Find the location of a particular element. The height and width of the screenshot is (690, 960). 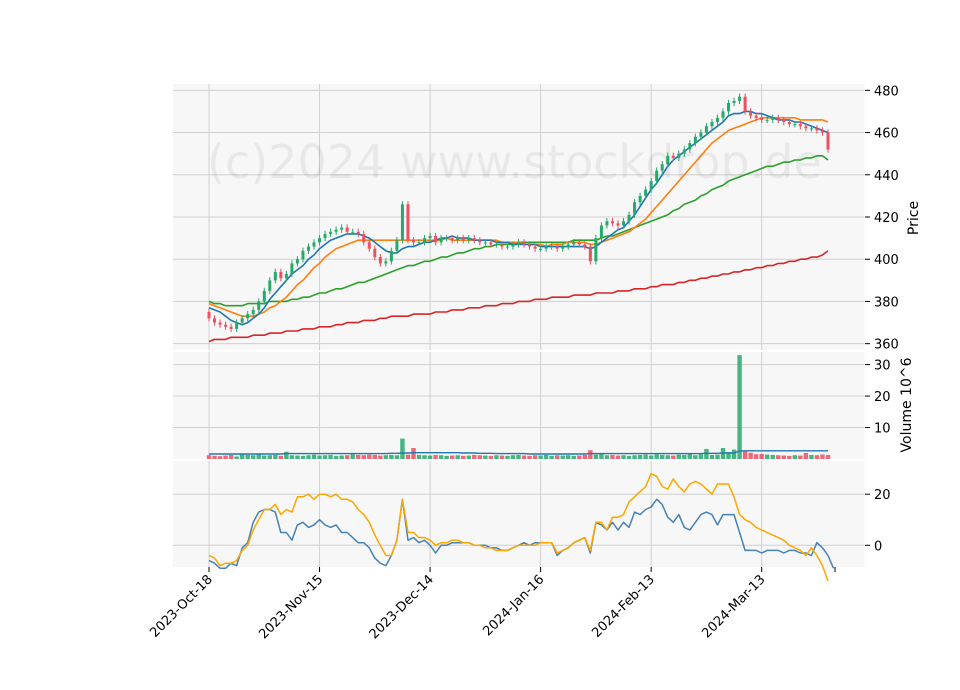

indicator-marks is located at coordinates (521, 527).